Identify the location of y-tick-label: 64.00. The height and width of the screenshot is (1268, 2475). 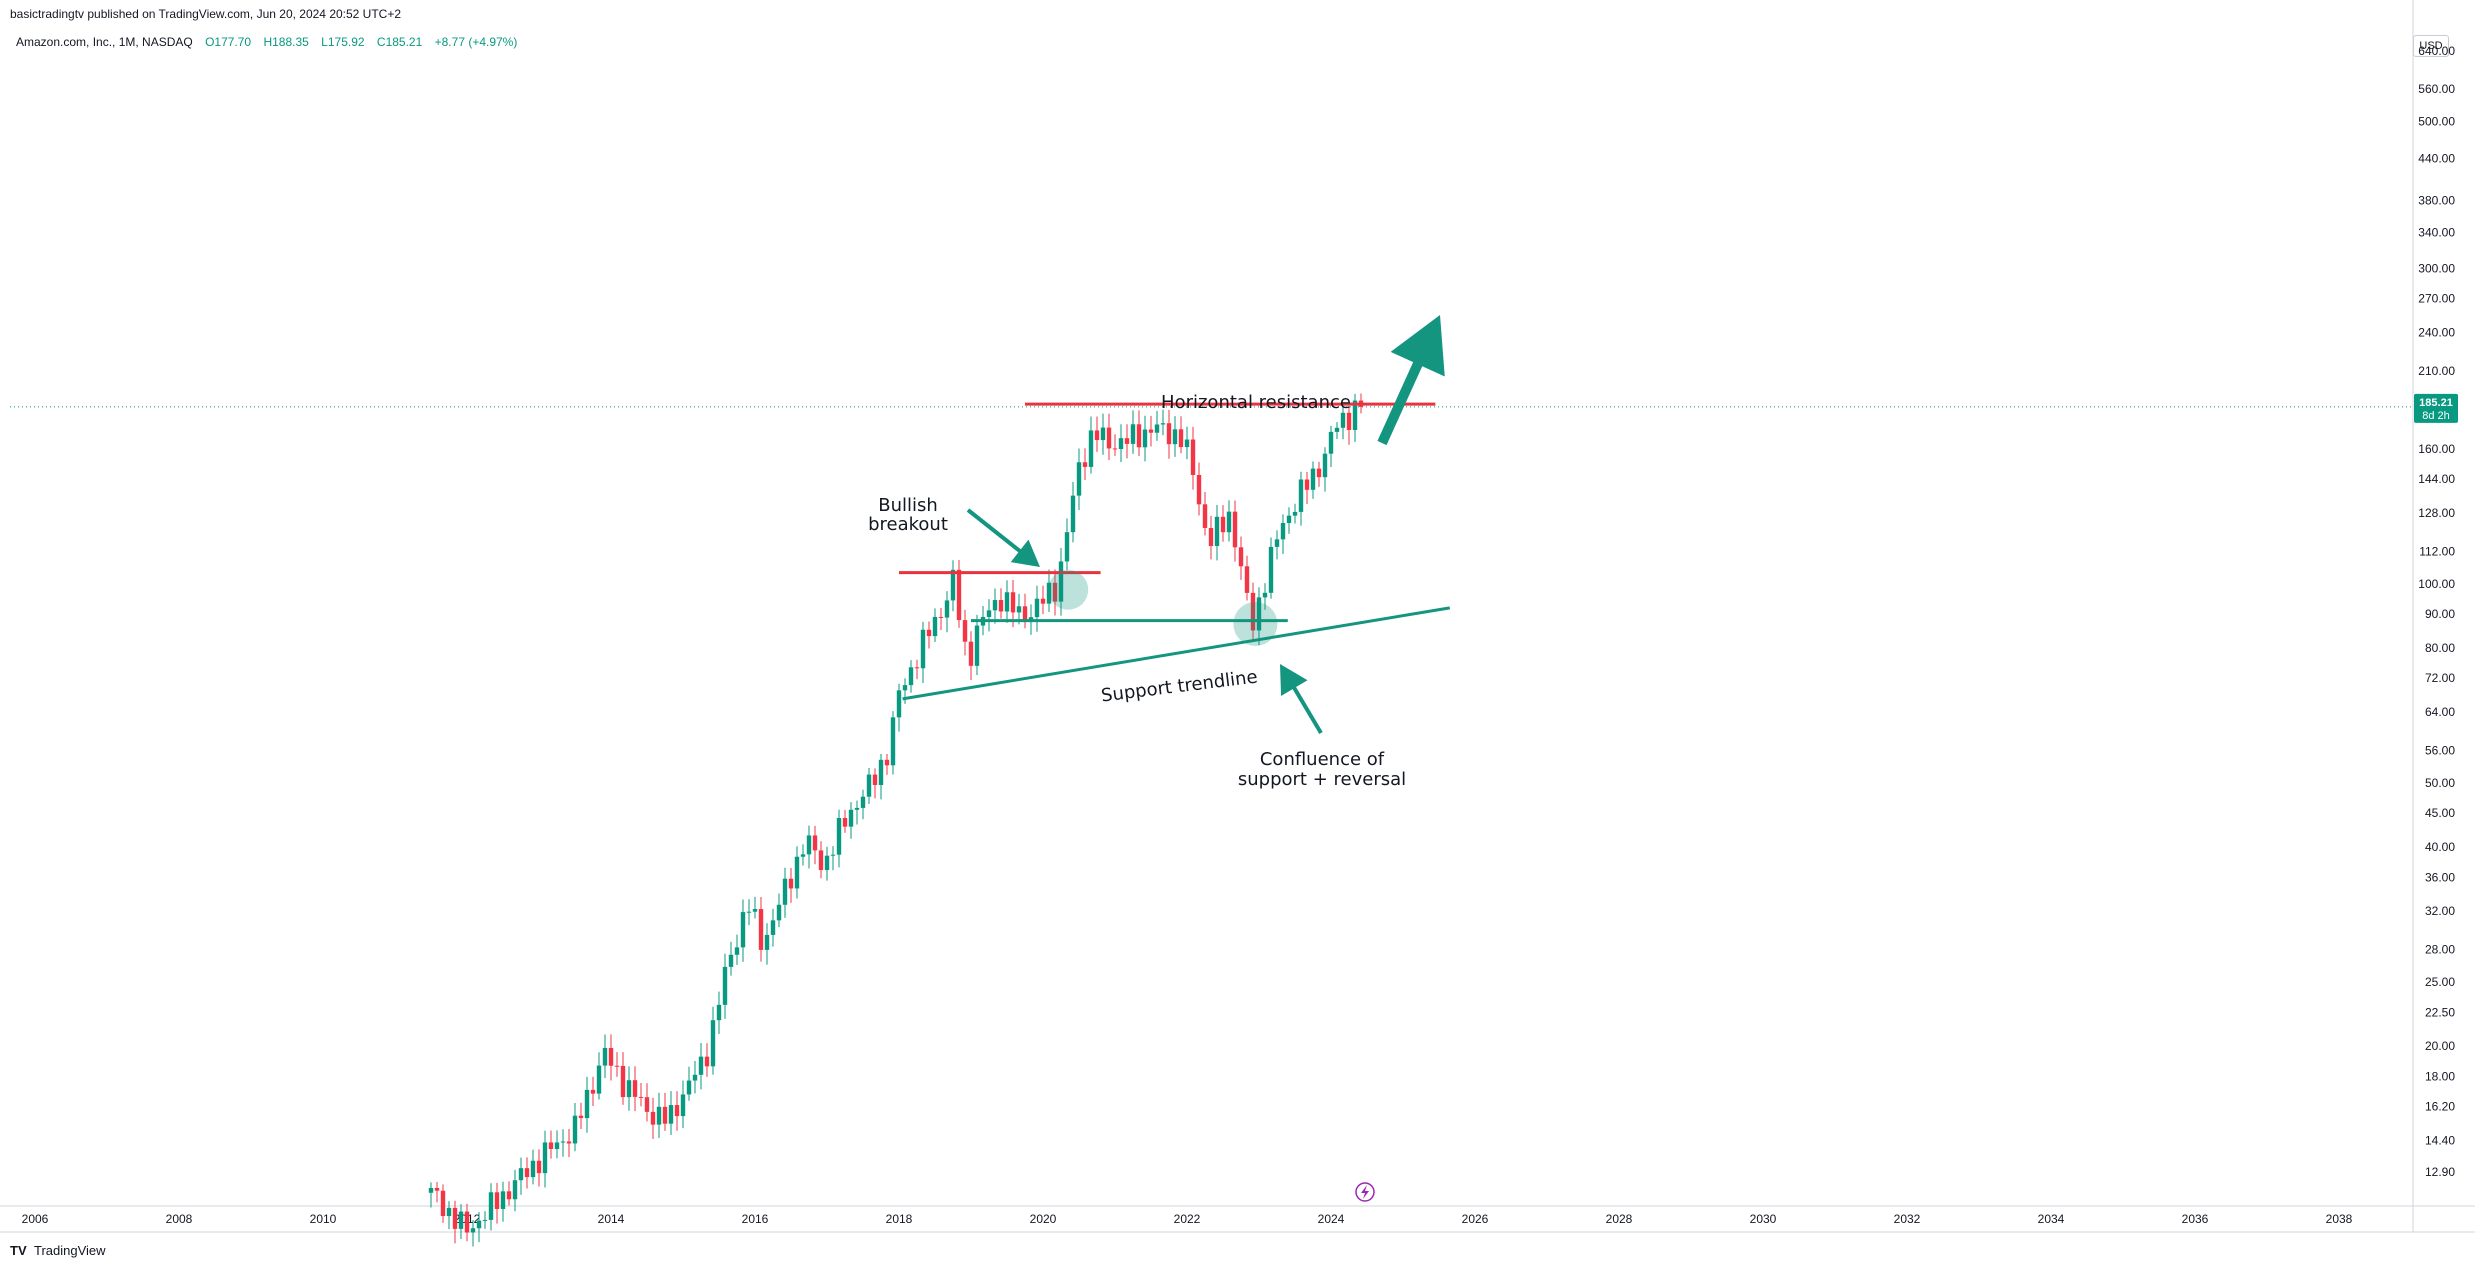
(2440, 712).